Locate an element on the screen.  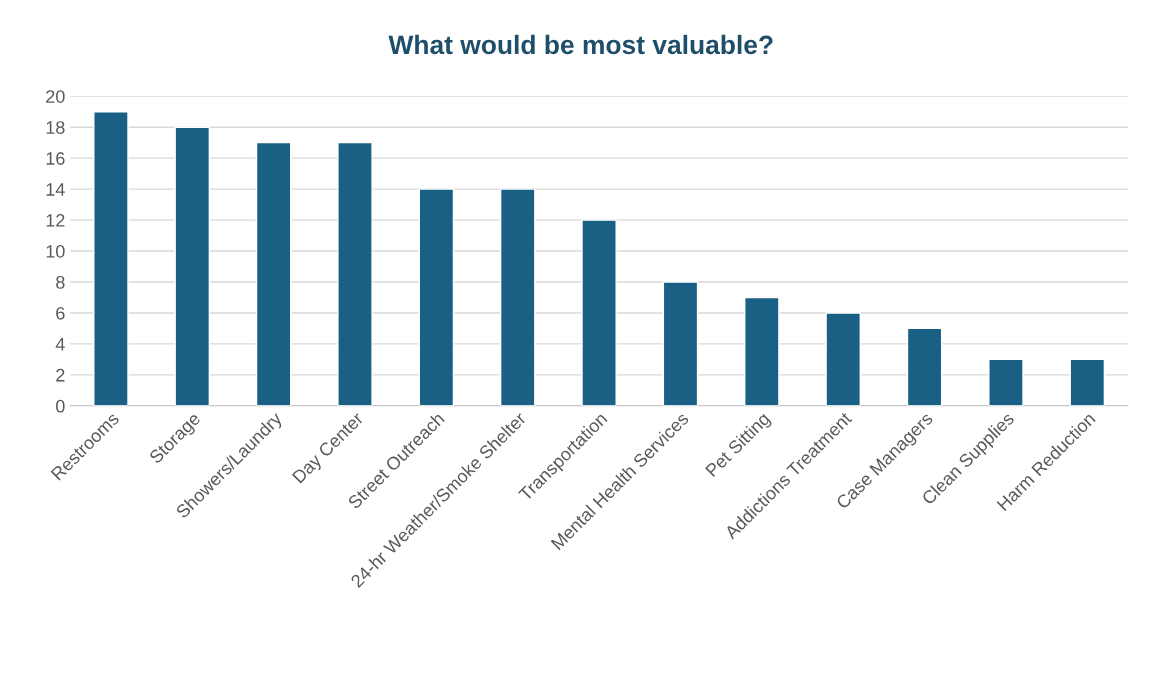
y-tick-label: 10 is located at coordinates (55, 251).